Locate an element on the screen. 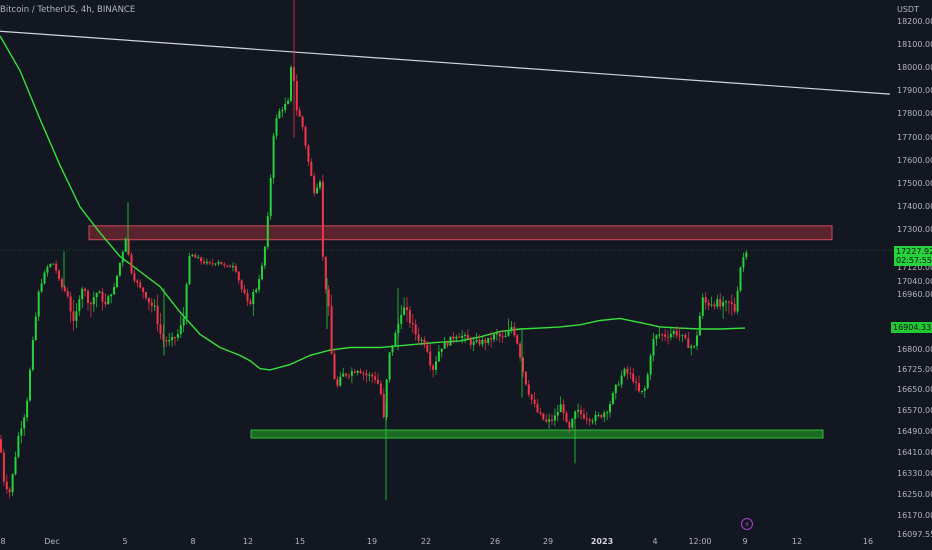 This screenshot has width=932, height=550. y-tick-label: 16250.00 is located at coordinates (914, 494).